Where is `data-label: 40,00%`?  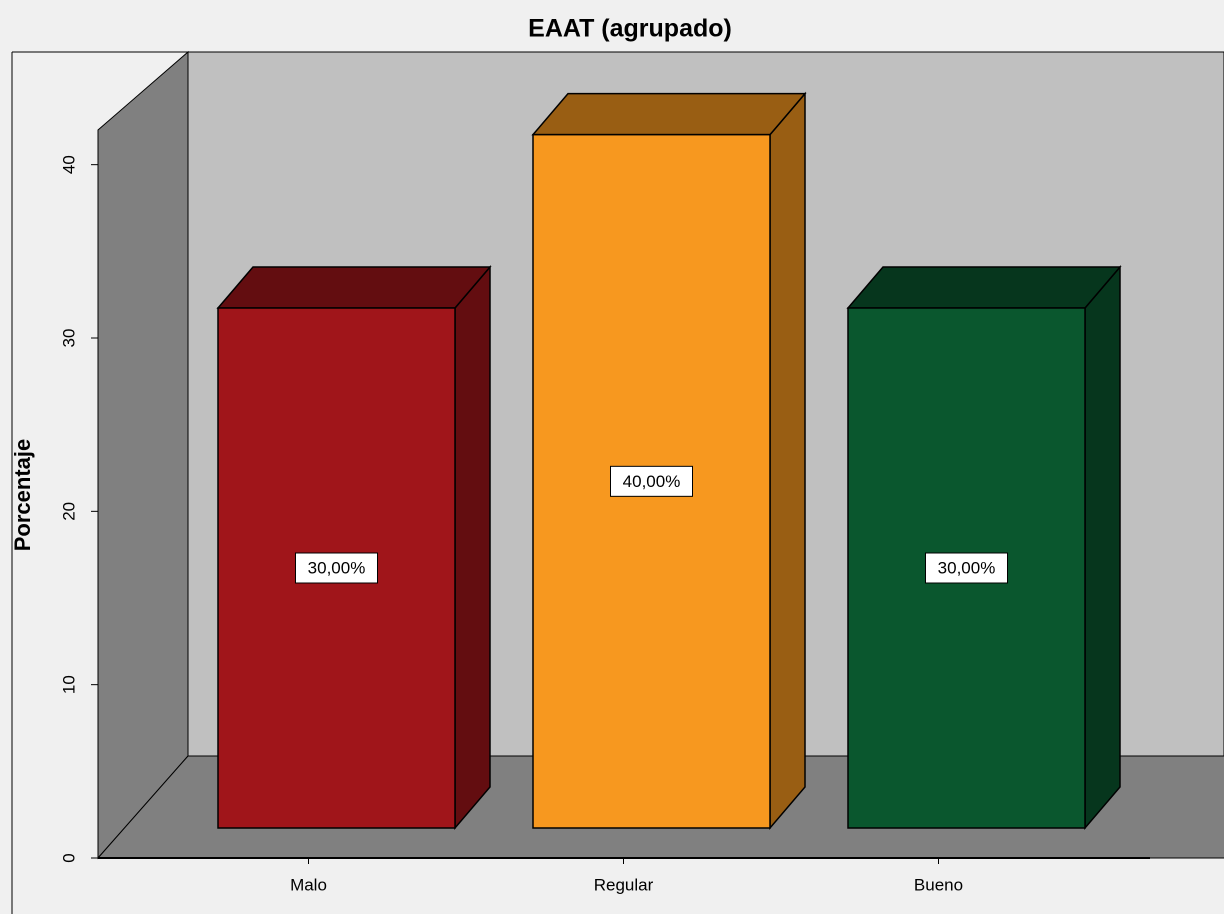 data-label: 40,00% is located at coordinates (652, 481).